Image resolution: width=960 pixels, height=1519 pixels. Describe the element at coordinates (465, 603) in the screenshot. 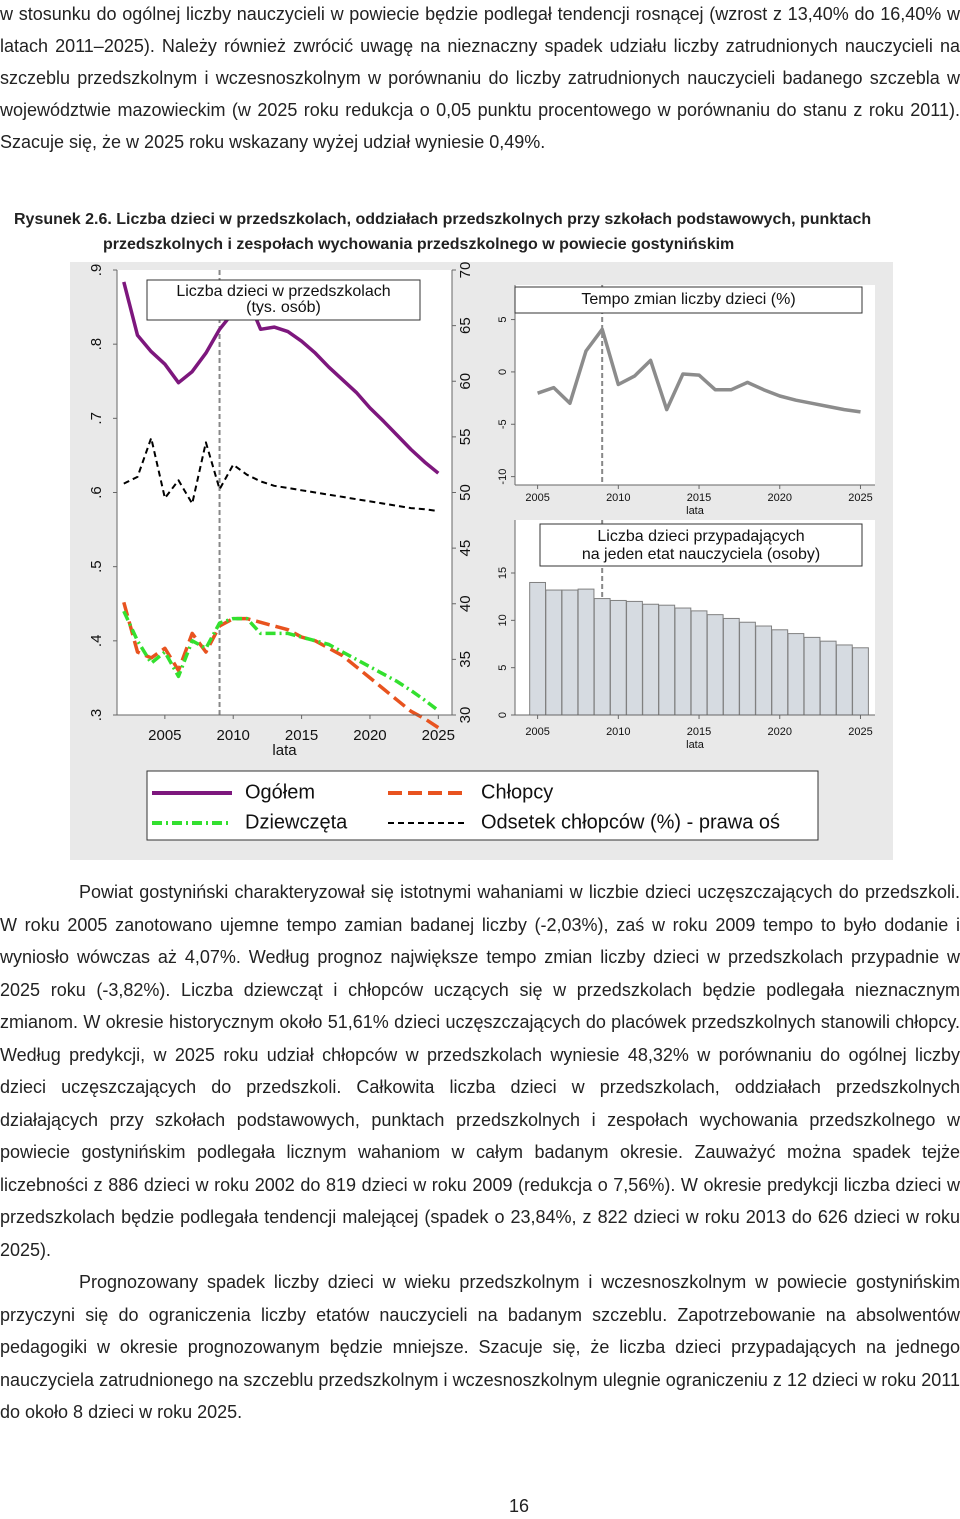

I see `y2-tick-label: 40` at that location.